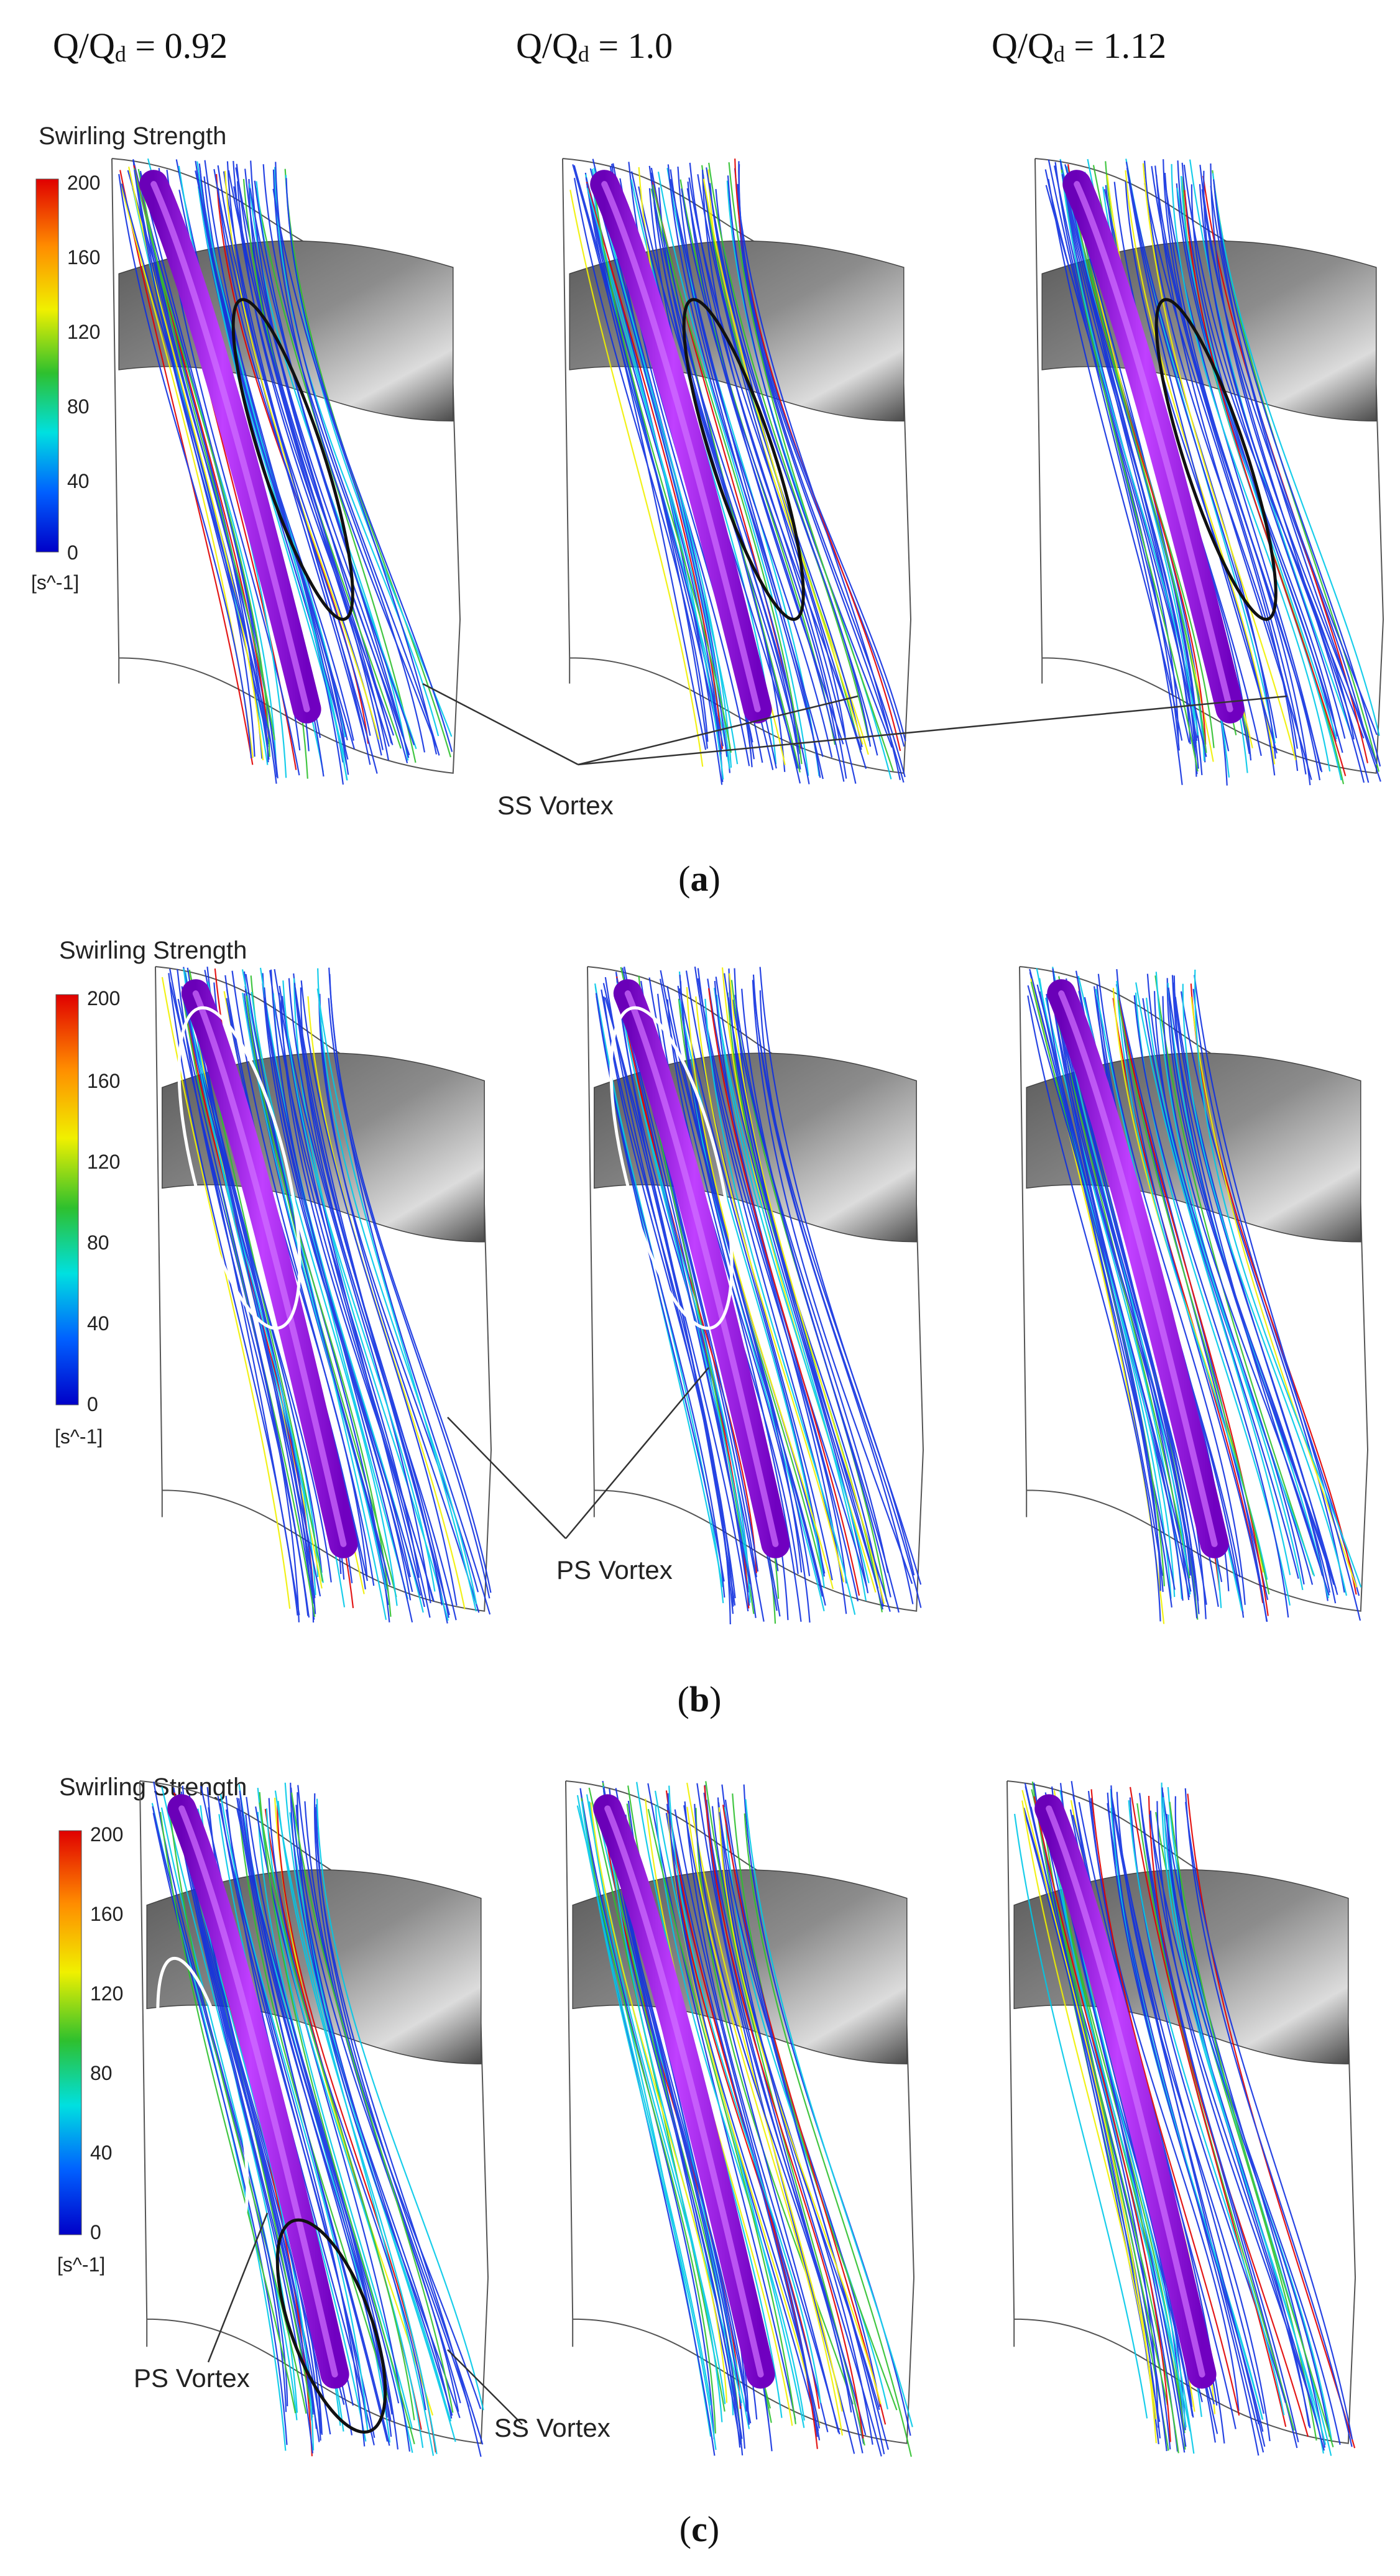 This screenshot has width=1400, height=2576. Describe the element at coordinates (140, 46) in the screenshot. I see `condition-label-1: Q/Qd = 0.92` at that location.